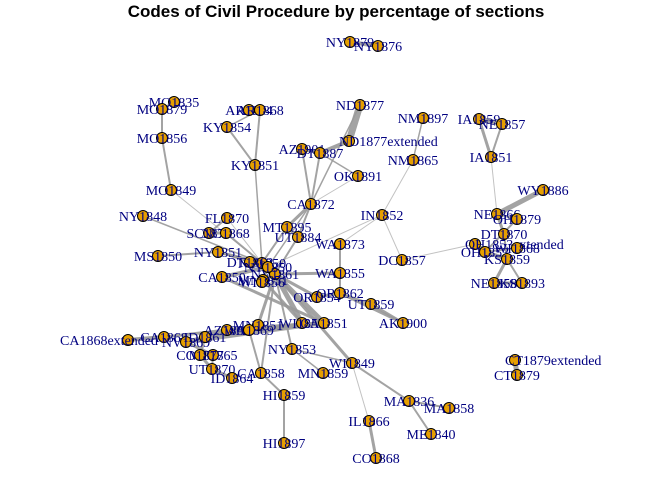  I want to click on edge-CA1850-CA1851, so click(273, 300).